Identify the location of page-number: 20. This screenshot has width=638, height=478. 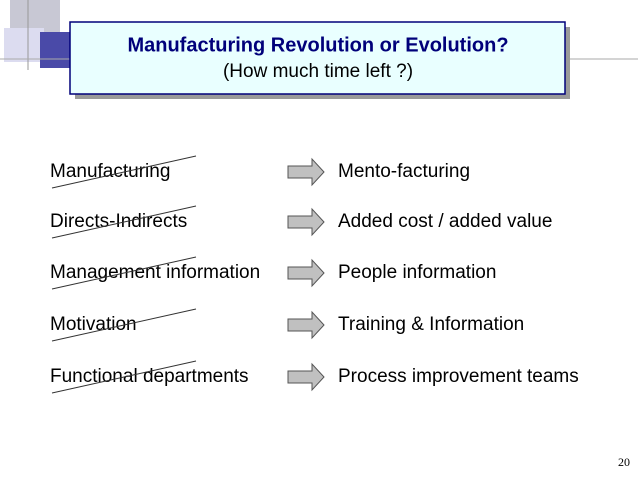
(624, 462).